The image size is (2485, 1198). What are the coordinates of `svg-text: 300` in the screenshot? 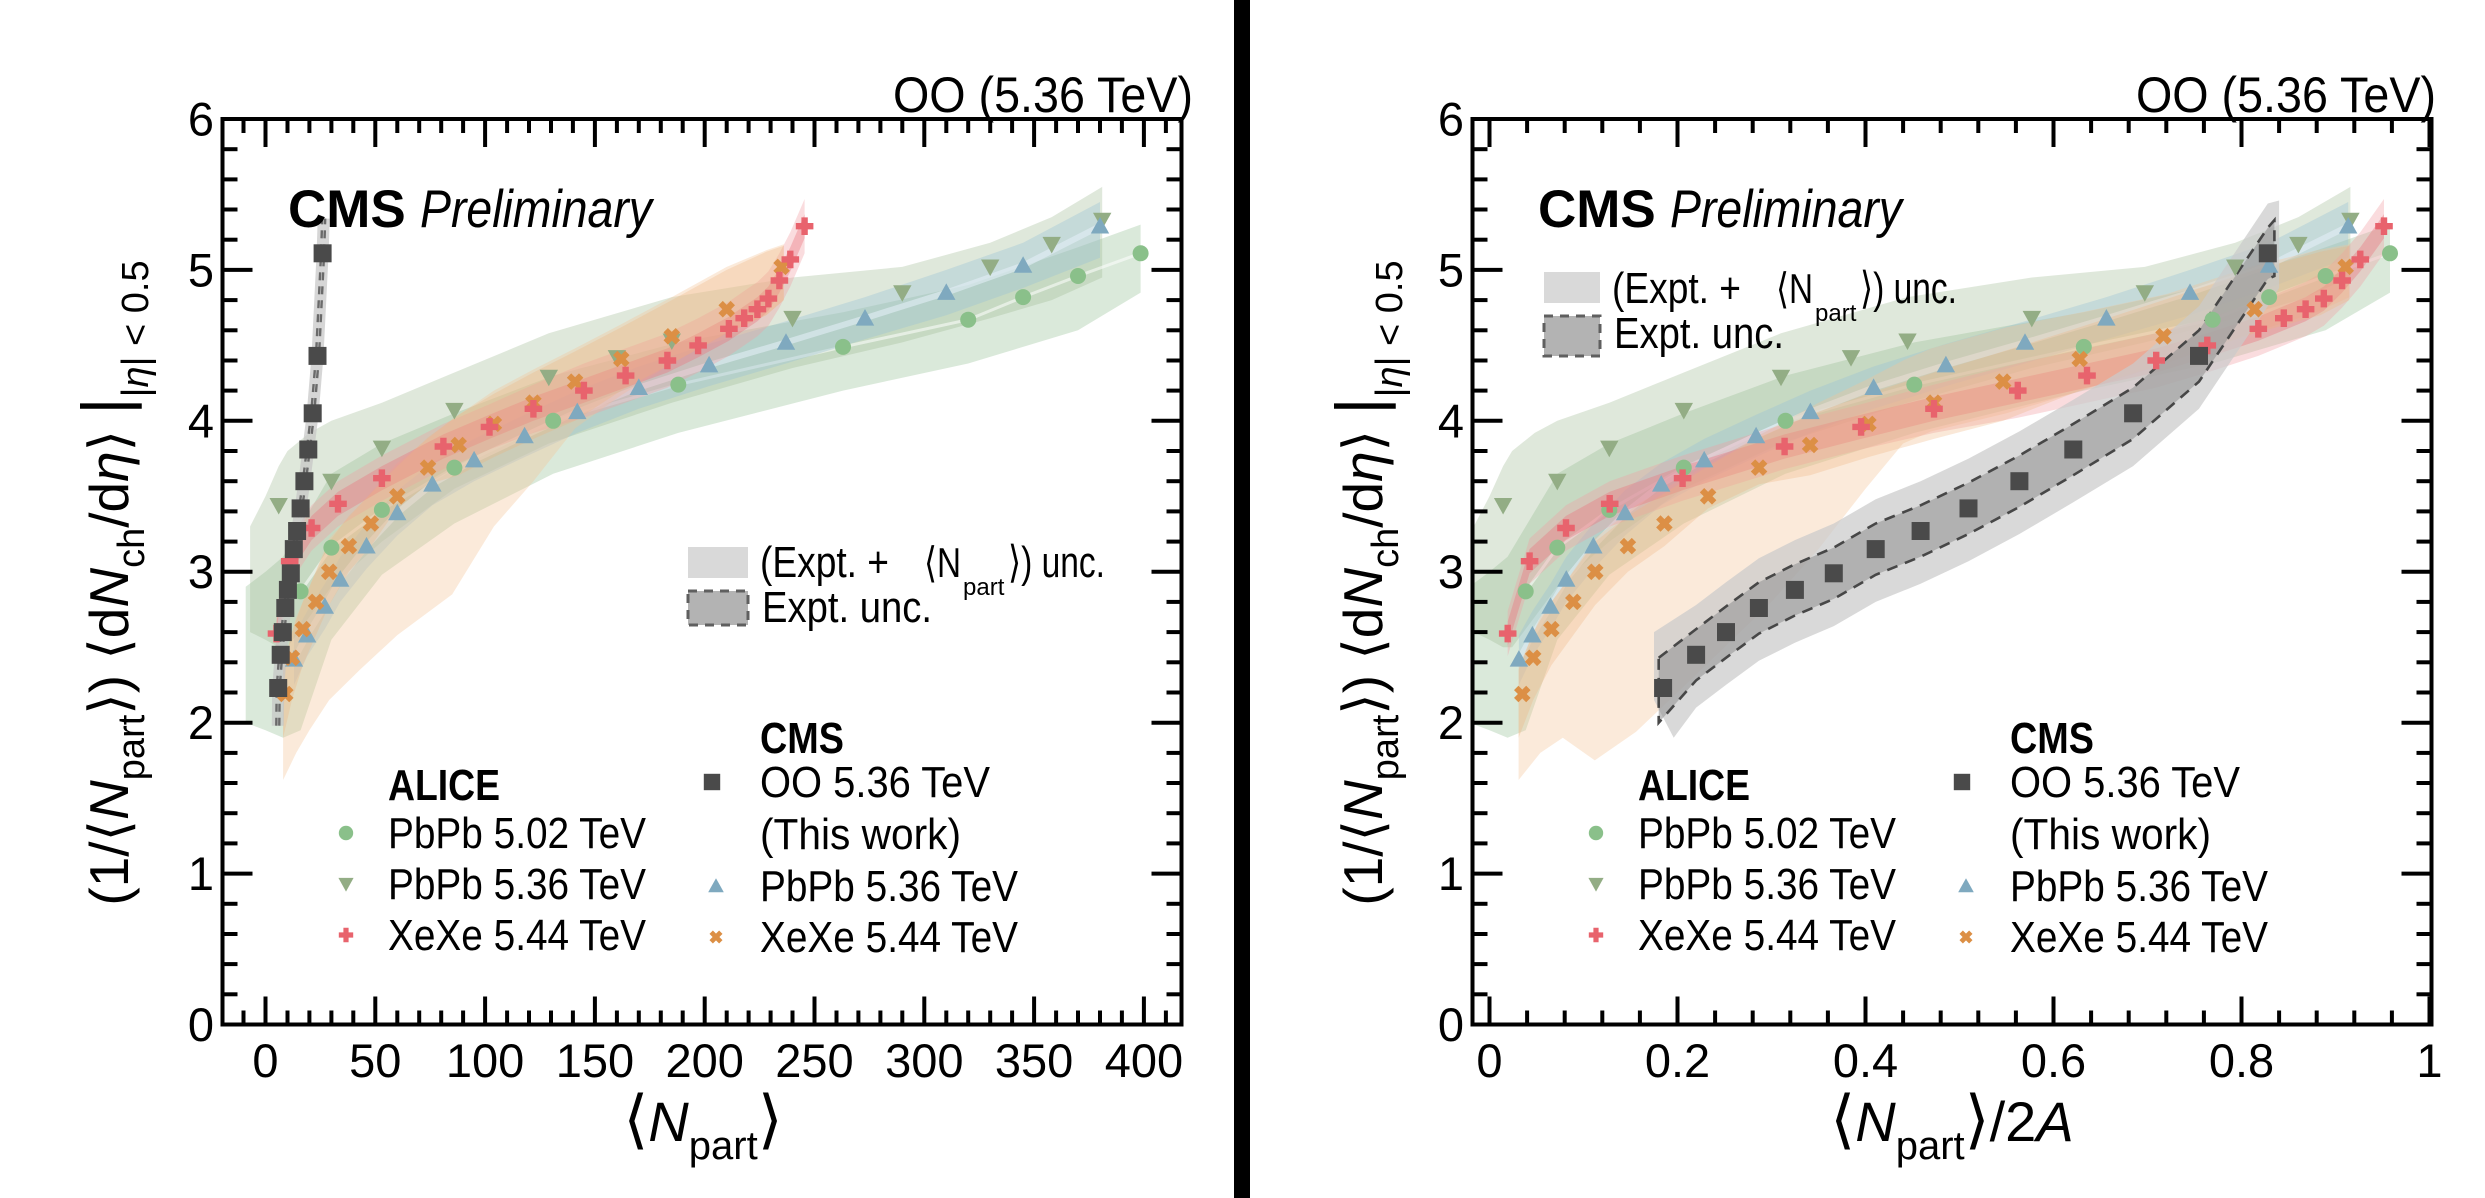 It's located at (924, 1060).